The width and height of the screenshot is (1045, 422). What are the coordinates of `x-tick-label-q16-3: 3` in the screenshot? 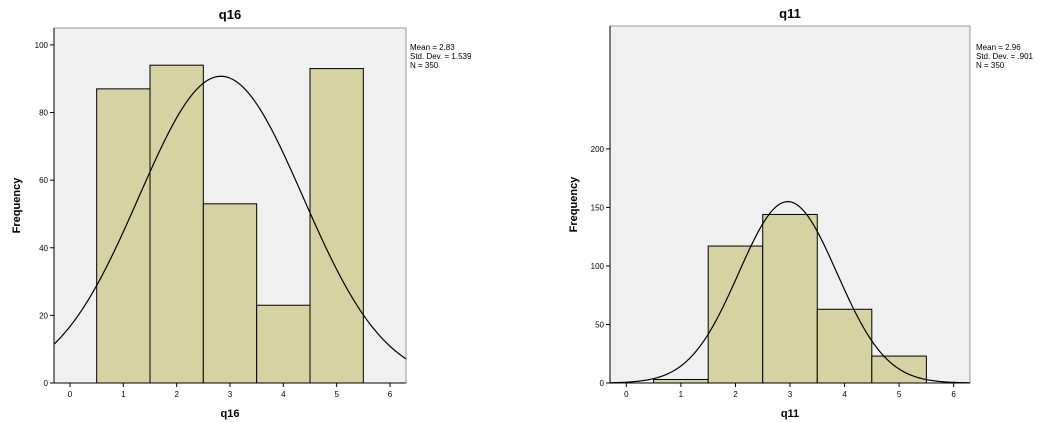 It's located at (230, 394).